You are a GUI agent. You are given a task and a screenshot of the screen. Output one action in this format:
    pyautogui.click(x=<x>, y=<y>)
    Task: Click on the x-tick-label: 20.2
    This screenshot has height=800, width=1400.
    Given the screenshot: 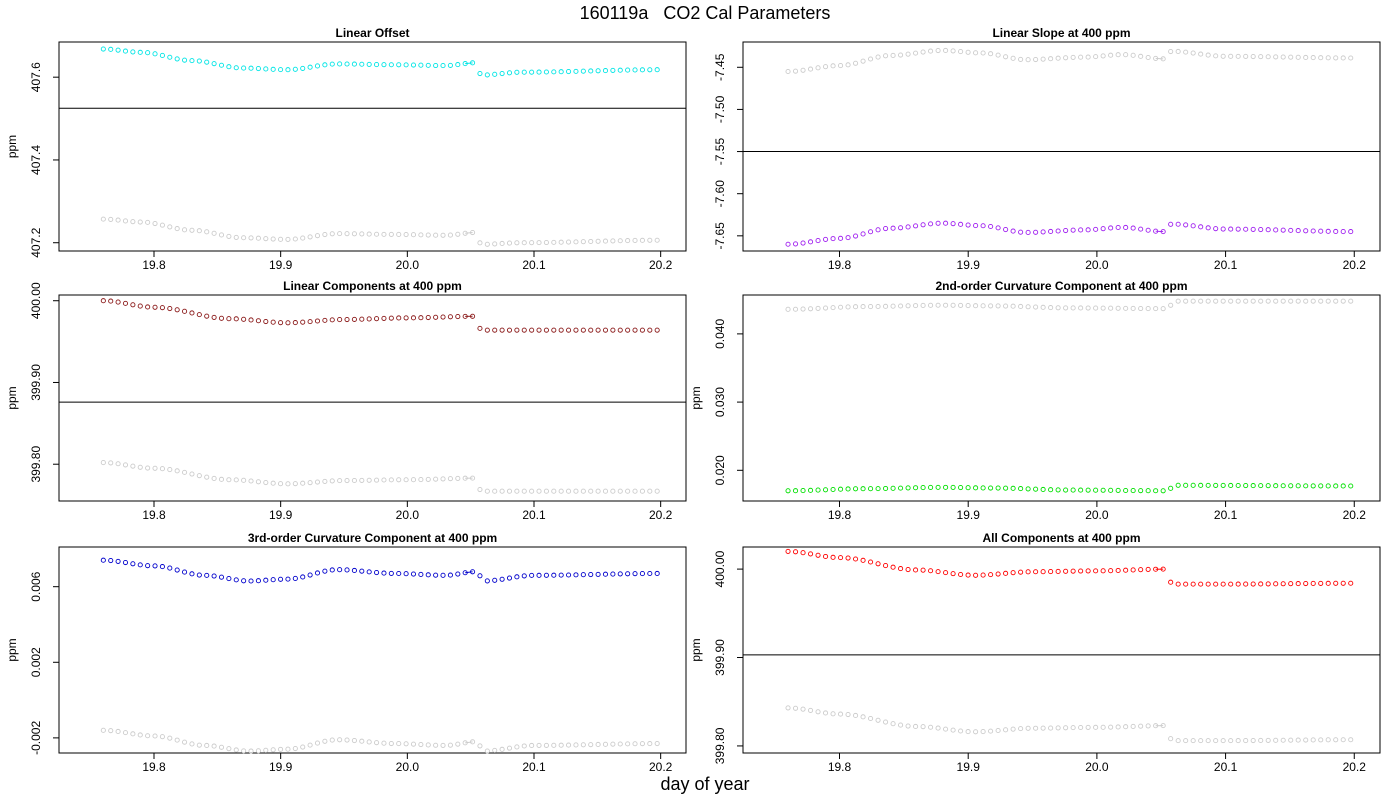 What is the action you would take?
    pyautogui.click(x=661, y=265)
    